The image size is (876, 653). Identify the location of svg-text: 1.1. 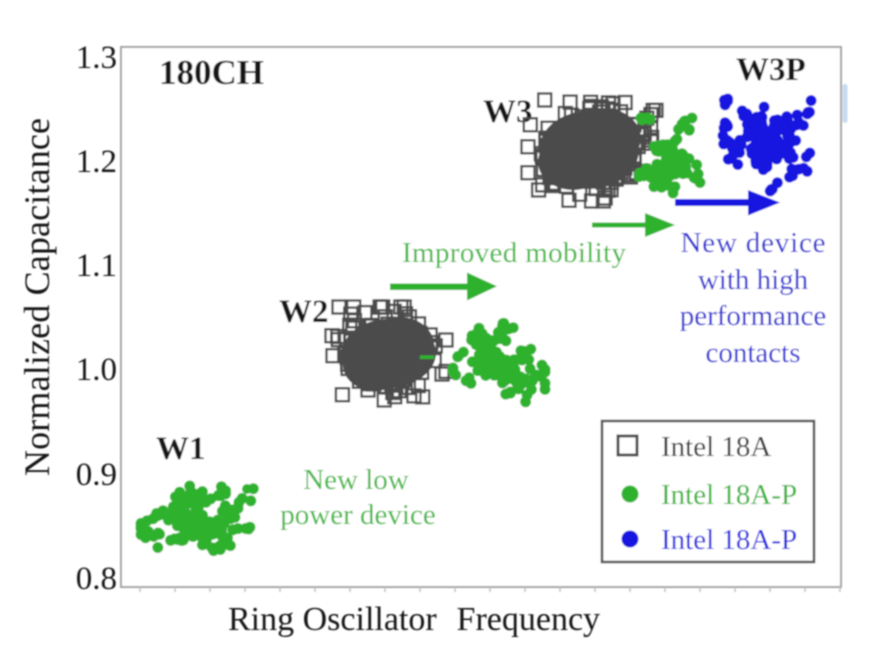
(96, 266).